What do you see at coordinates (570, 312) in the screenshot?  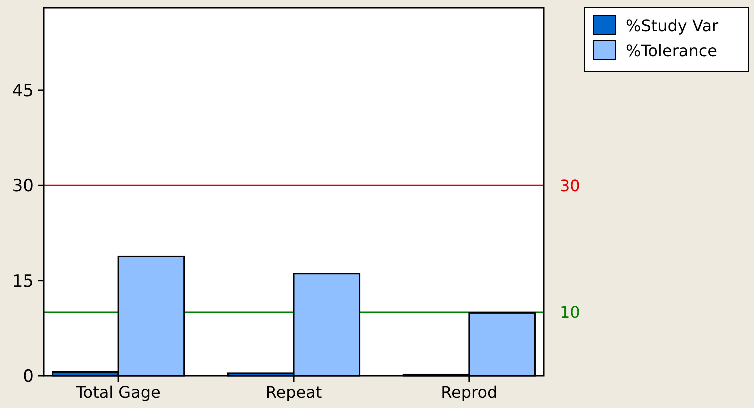 I see `ref-line-label: 10` at bounding box center [570, 312].